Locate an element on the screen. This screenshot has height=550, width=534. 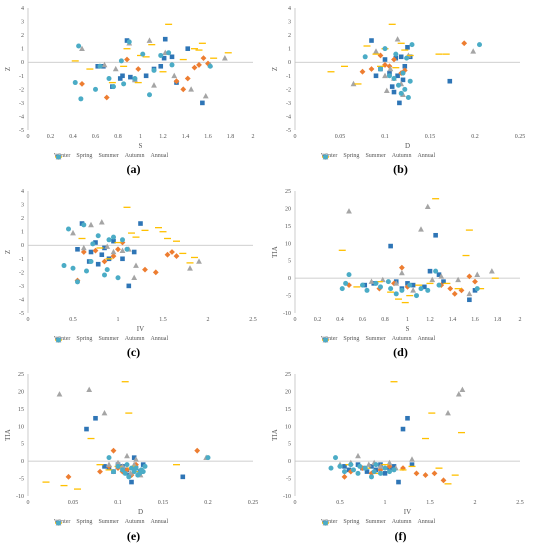
legend-item-spring: Spring is located at coordinates (73, 339).